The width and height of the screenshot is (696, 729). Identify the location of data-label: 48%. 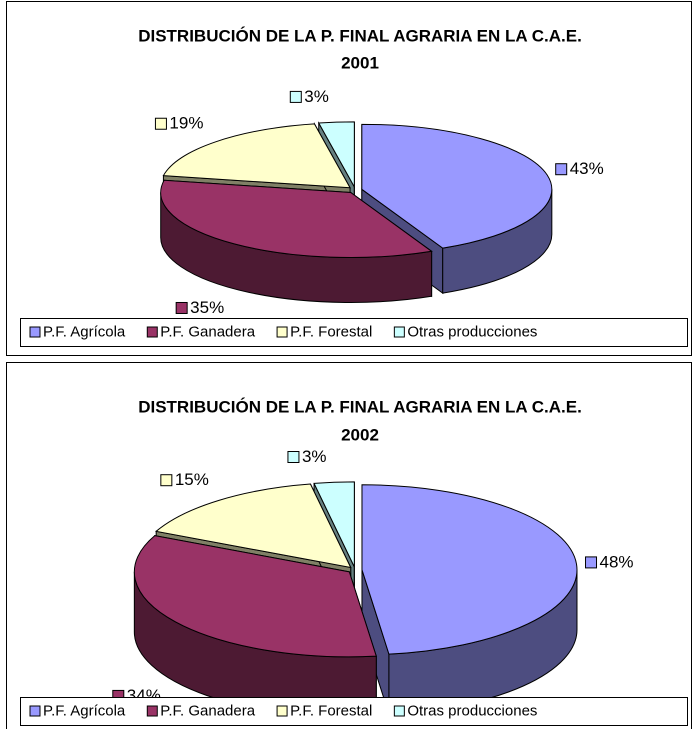
(617, 561).